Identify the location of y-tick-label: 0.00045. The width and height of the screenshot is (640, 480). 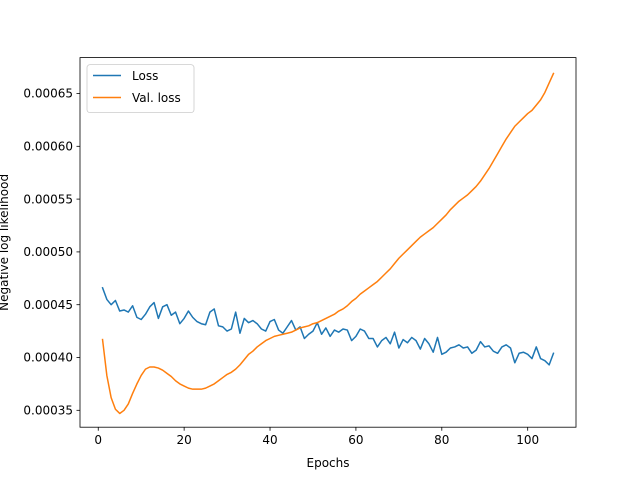
(48, 305).